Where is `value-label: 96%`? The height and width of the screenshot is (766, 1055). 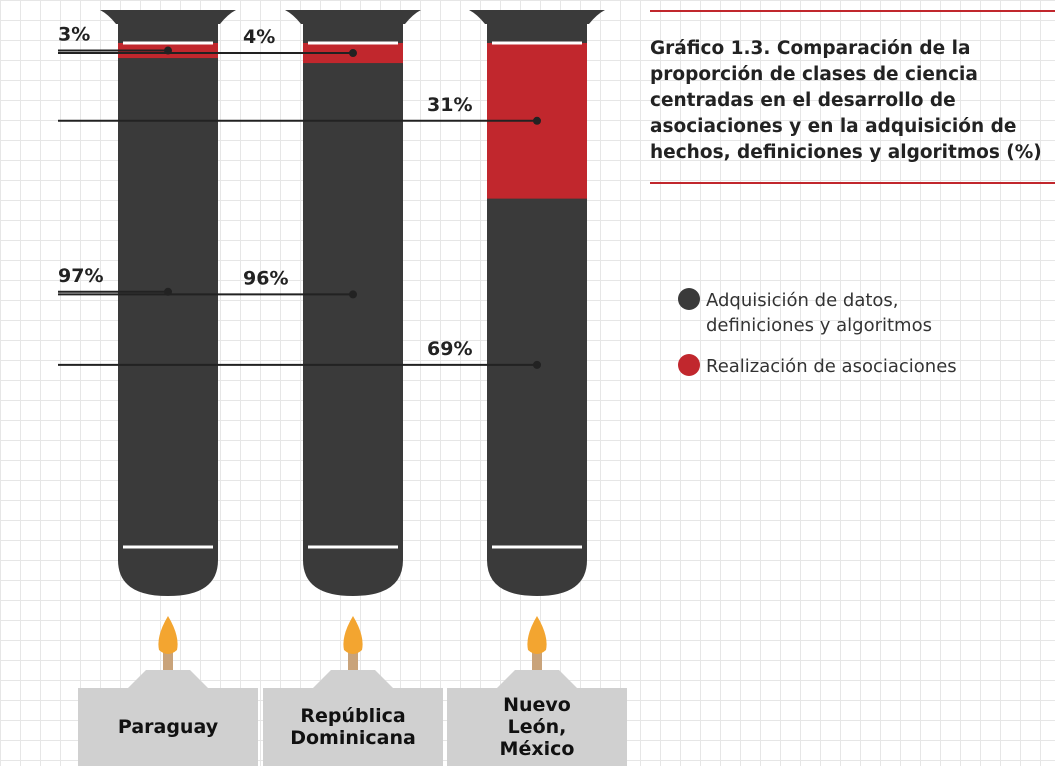 value-label: 96% is located at coordinates (265, 278).